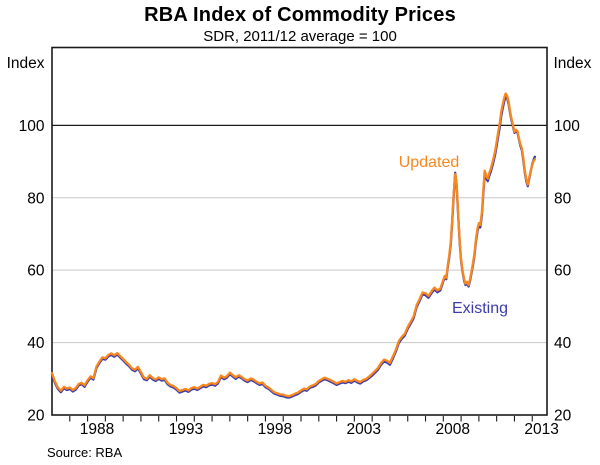 This screenshot has height=465, width=600. I want to click on x-tick-label-2003: 2003, so click(364, 429).